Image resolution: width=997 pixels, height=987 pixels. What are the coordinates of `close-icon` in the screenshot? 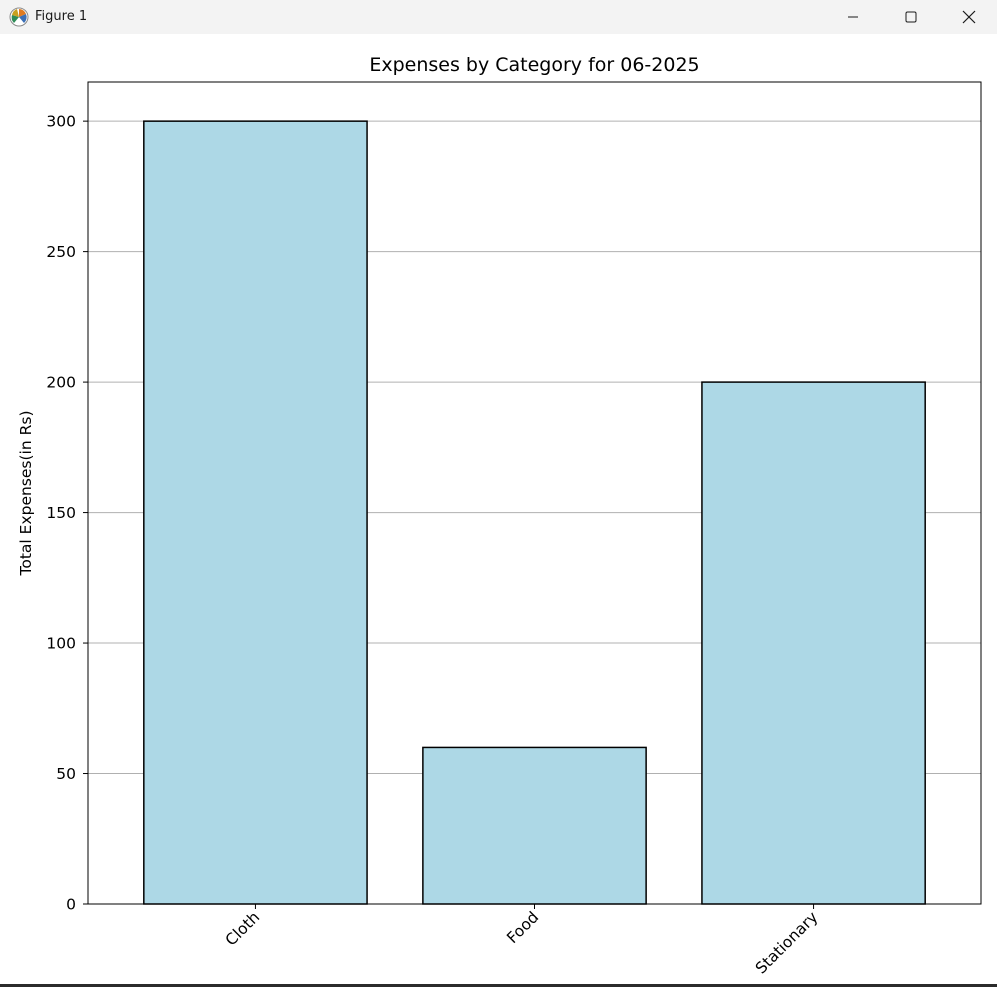 It's located at (969, 17).